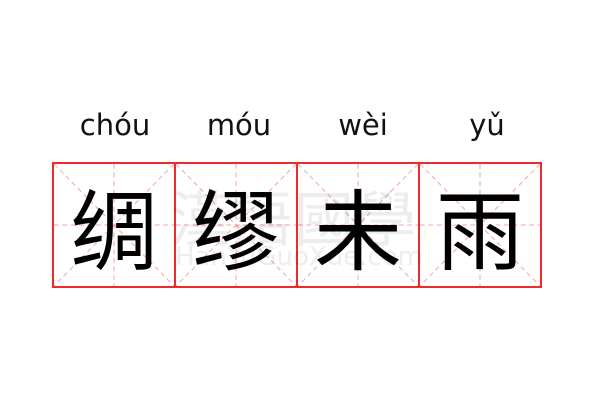  I want to click on grid-cell: 绸, so click(114, 225).